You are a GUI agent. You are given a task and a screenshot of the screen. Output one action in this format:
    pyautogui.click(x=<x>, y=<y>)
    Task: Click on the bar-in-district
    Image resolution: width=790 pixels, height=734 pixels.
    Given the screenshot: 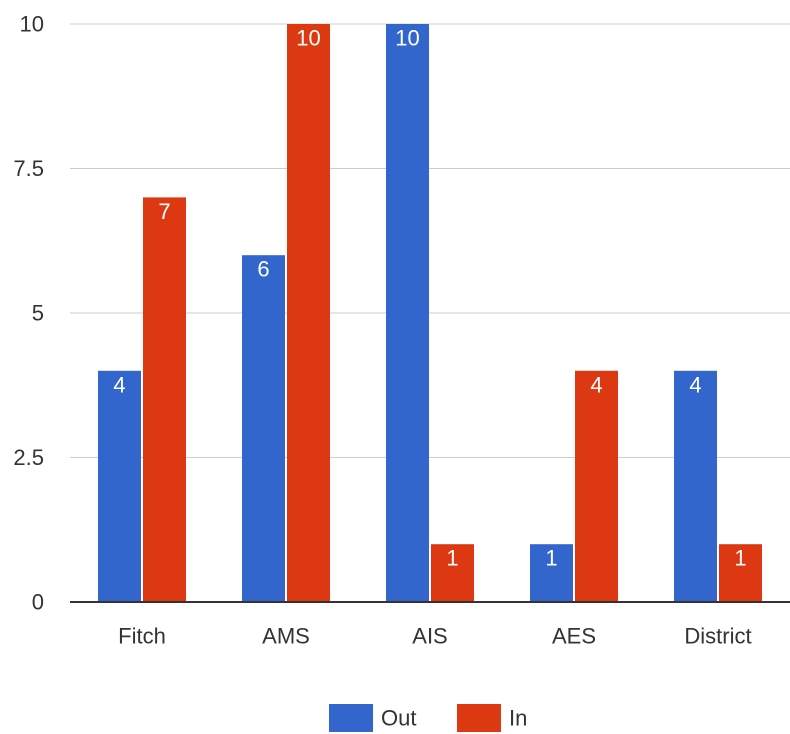 What is the action you would take?
    pyautogui.click(x=740, y=573)
    